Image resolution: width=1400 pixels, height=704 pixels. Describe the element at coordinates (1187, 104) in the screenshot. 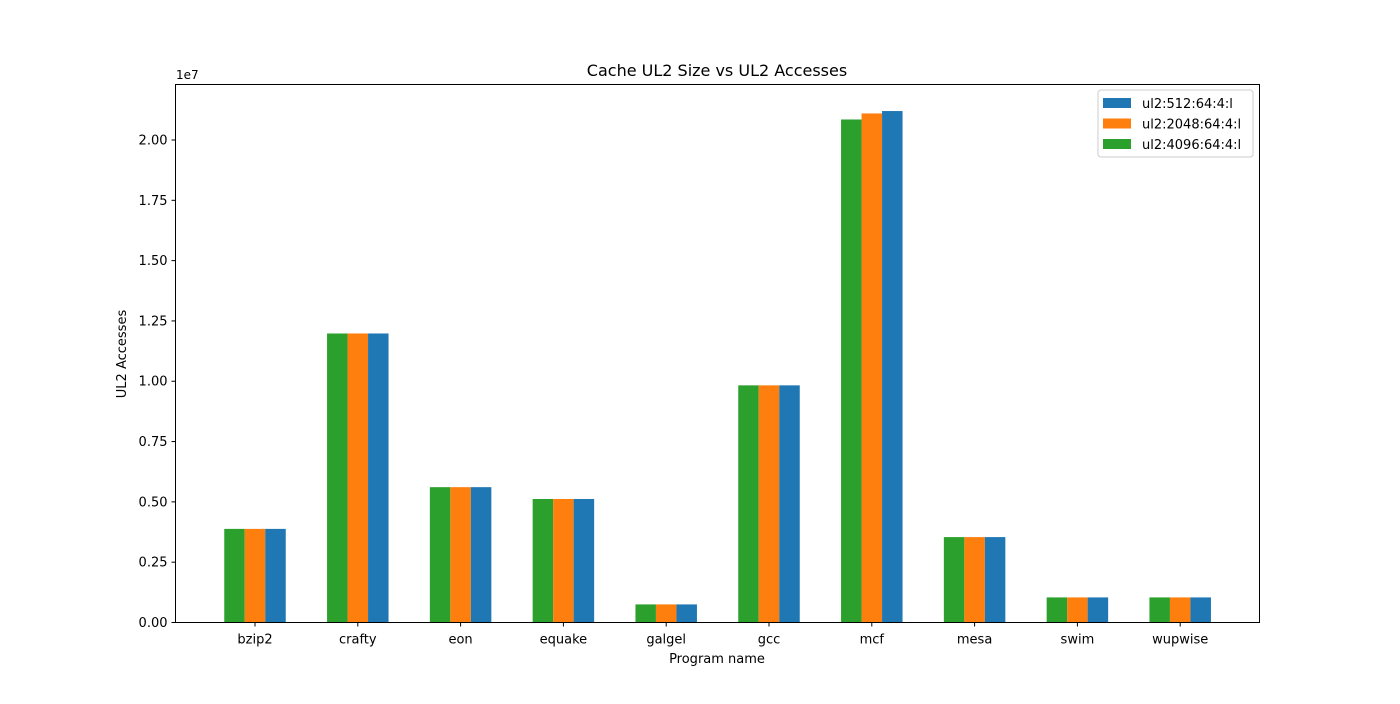

I see `legend-label-ul2:512:64:4:l: ul2:512:64:4:l` at that location.